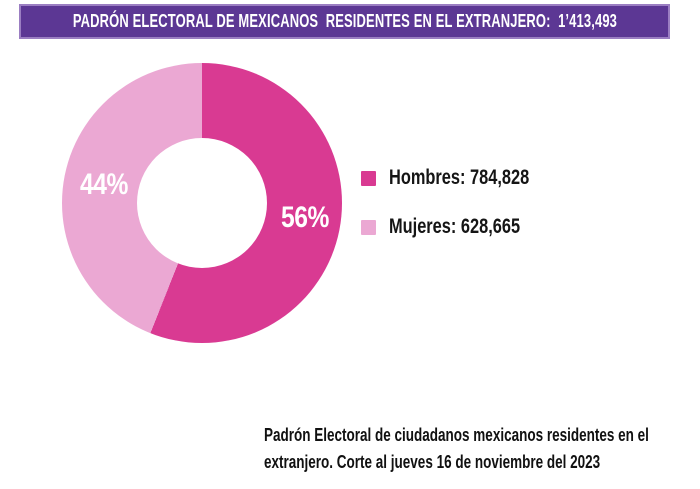 This screenshot has height=489, width=700. I want to click on donut-hole, so click(202, 203).